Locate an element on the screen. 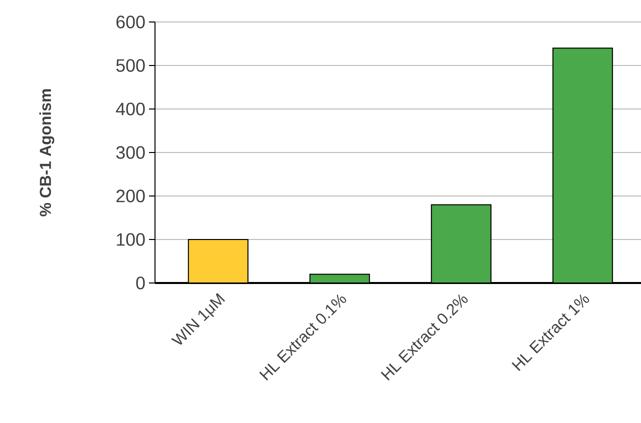  y-tick-label: 100 is located at coordinates (130, 239).